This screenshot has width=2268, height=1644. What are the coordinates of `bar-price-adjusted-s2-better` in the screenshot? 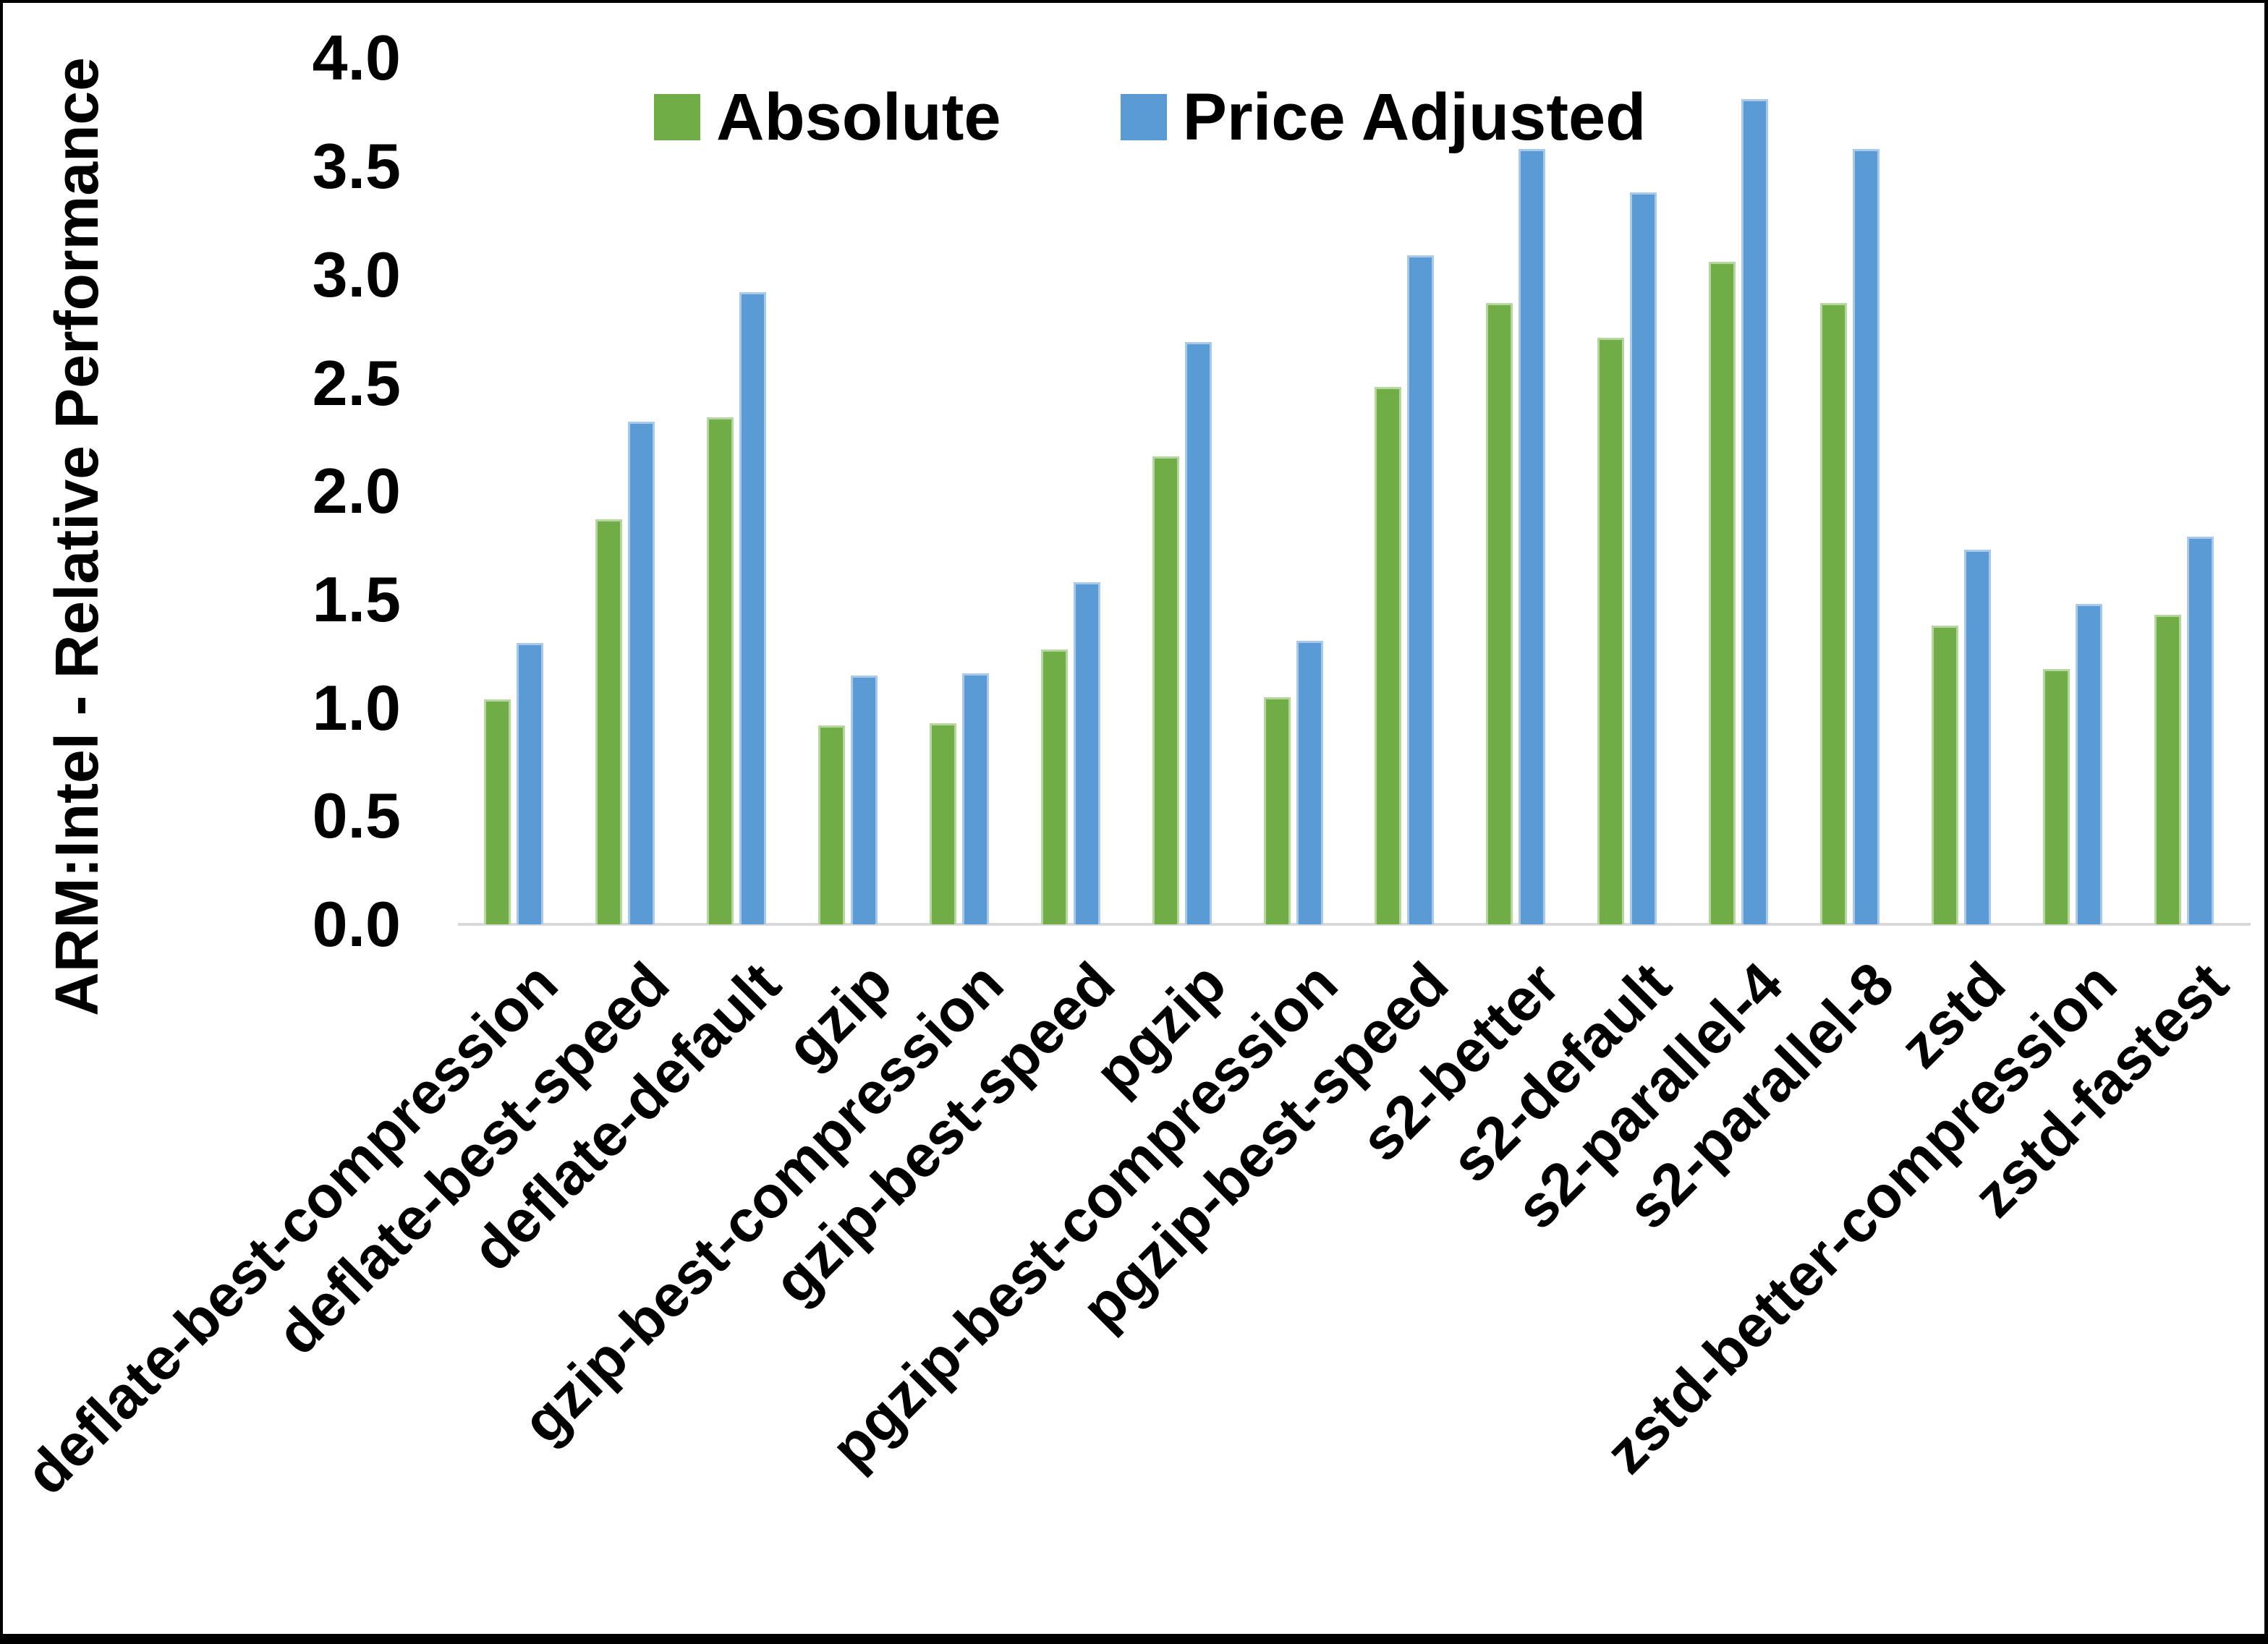 It's located at (1532, 536).